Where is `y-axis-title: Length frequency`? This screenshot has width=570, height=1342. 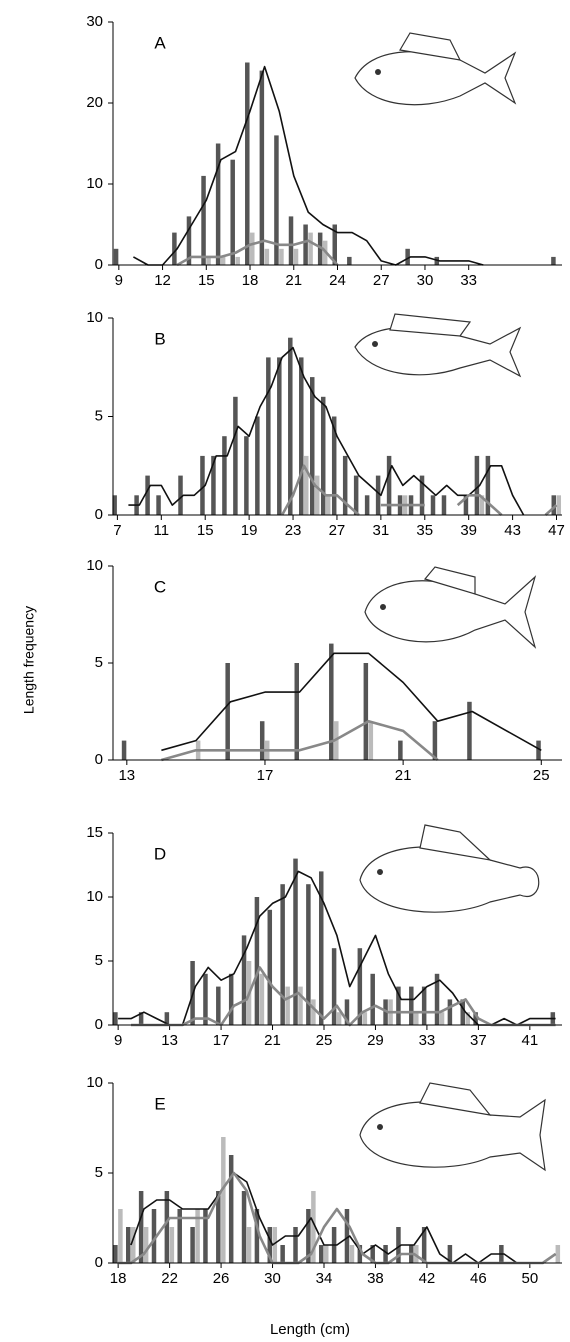
y-axis-title: Length frequency is located at coordinates (29, 660).